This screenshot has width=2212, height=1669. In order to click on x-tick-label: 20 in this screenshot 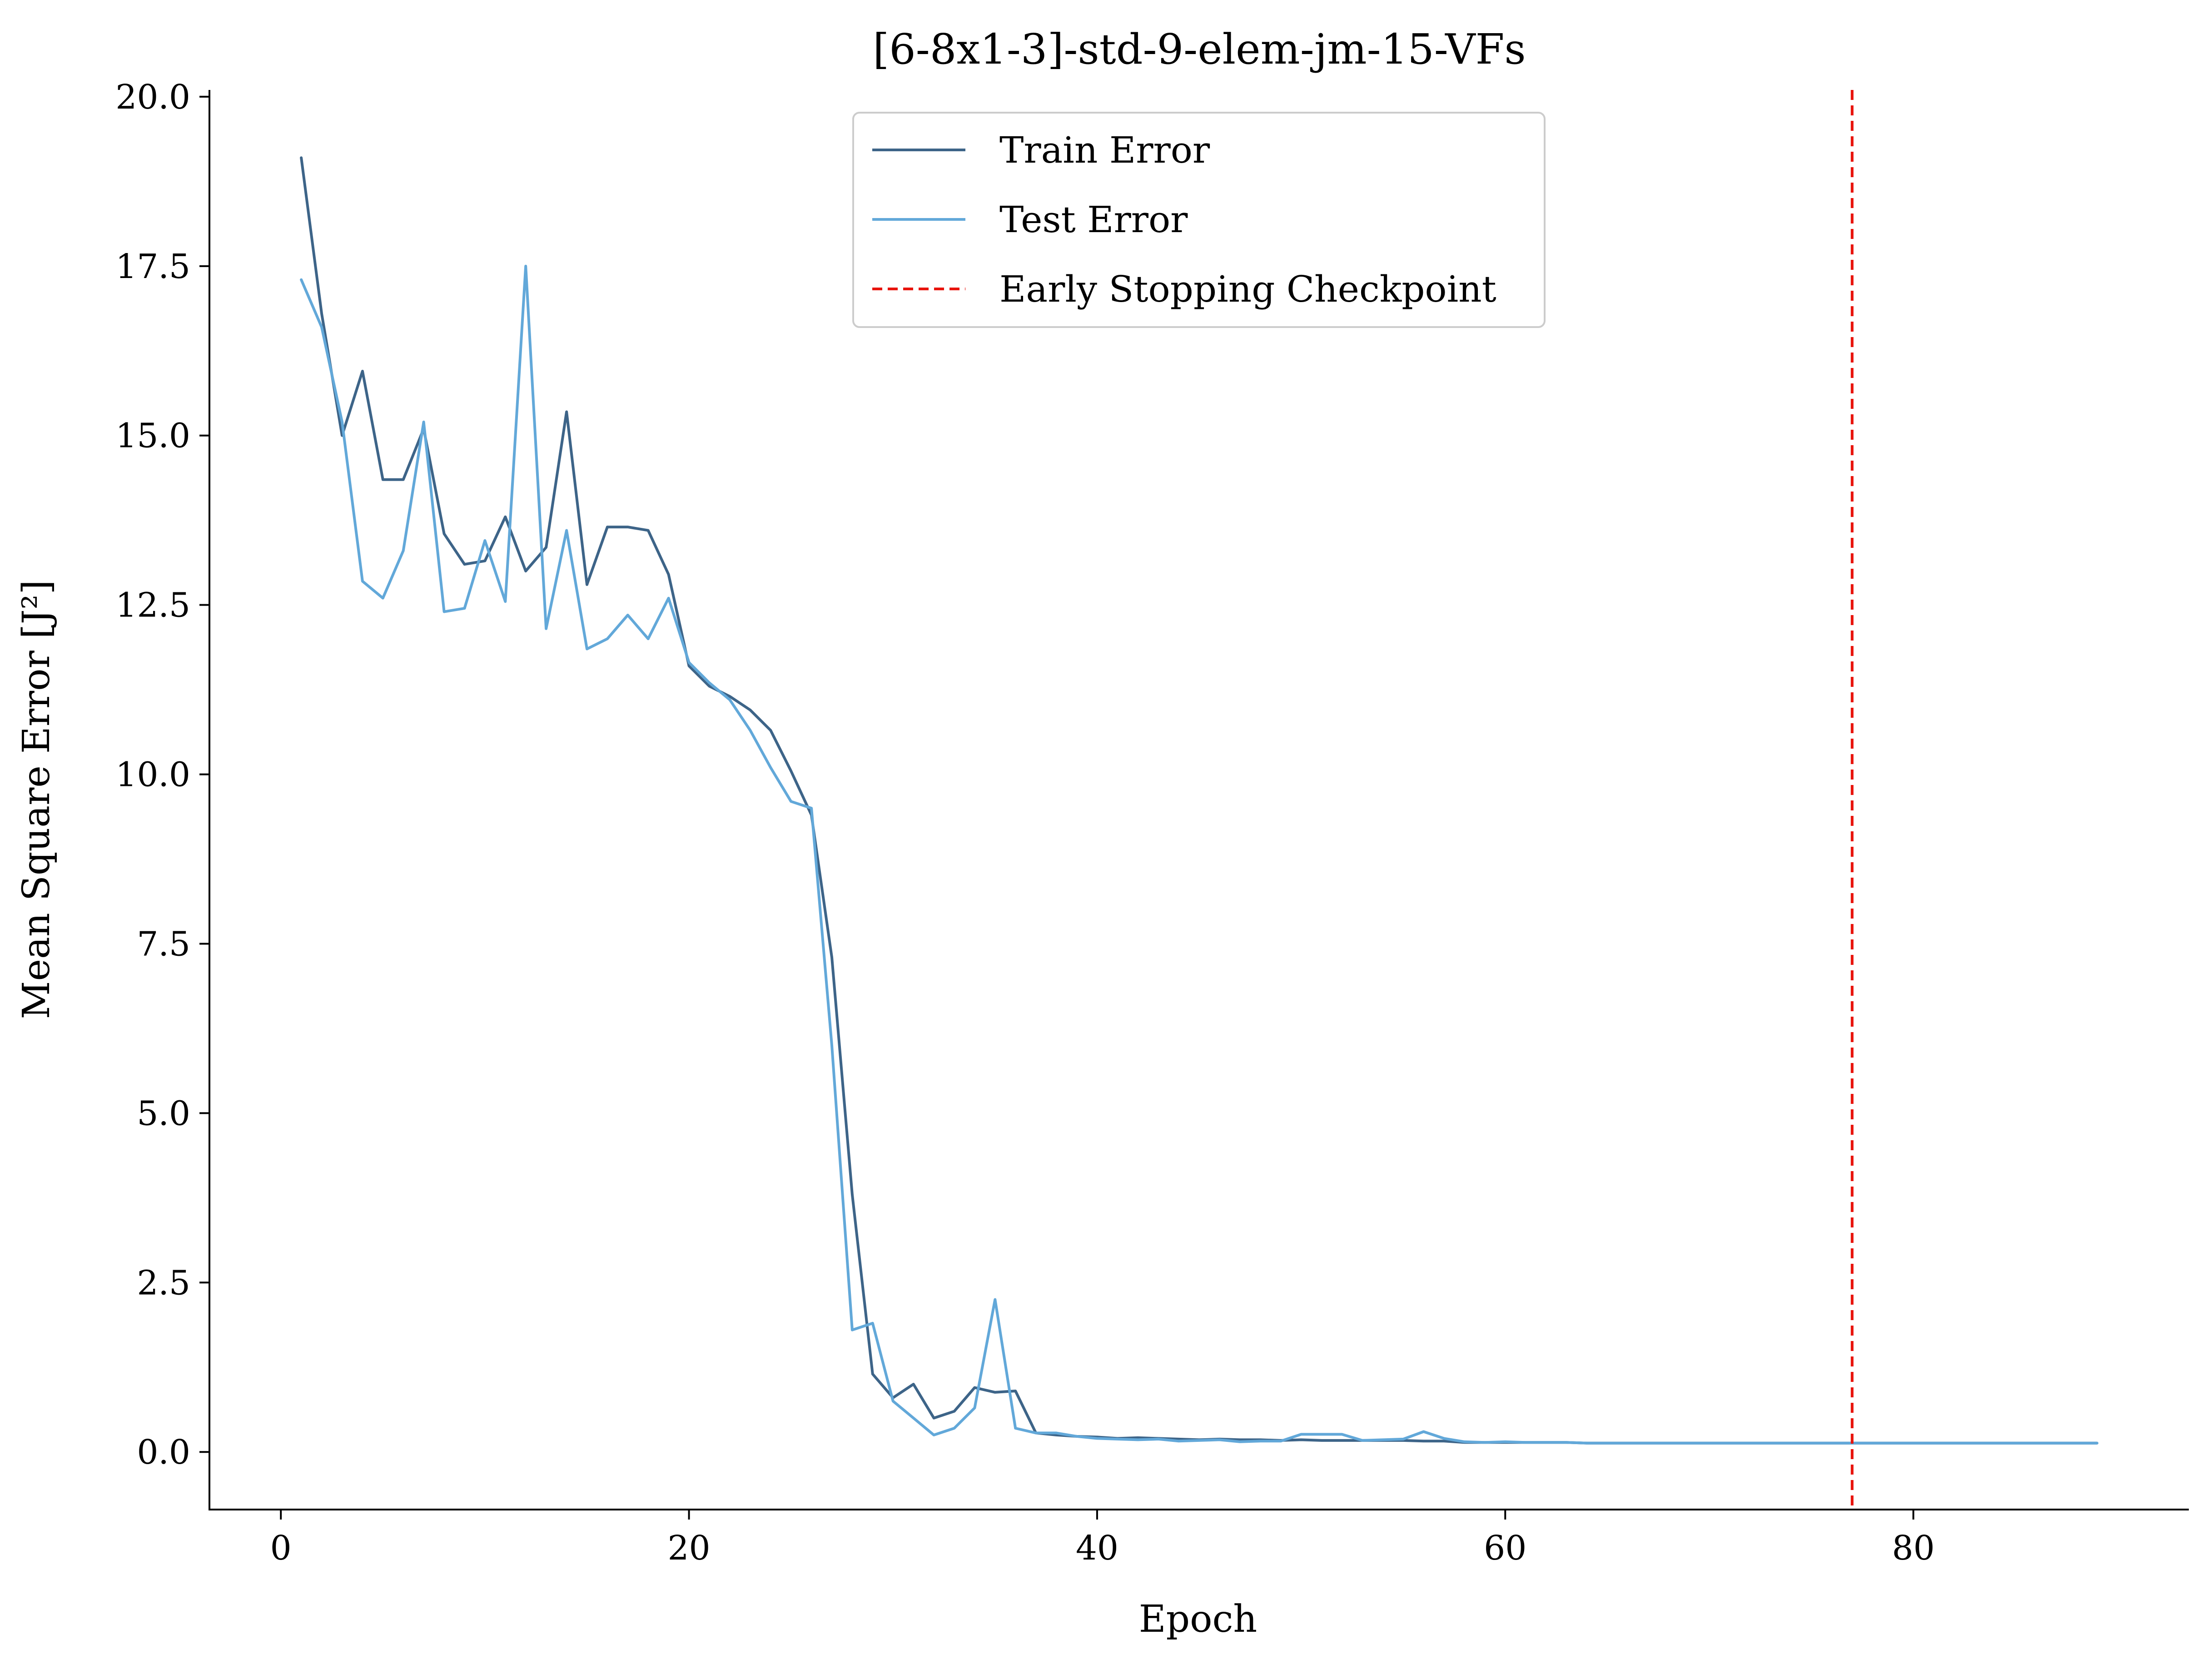, I will do `click(688, 1548)`.